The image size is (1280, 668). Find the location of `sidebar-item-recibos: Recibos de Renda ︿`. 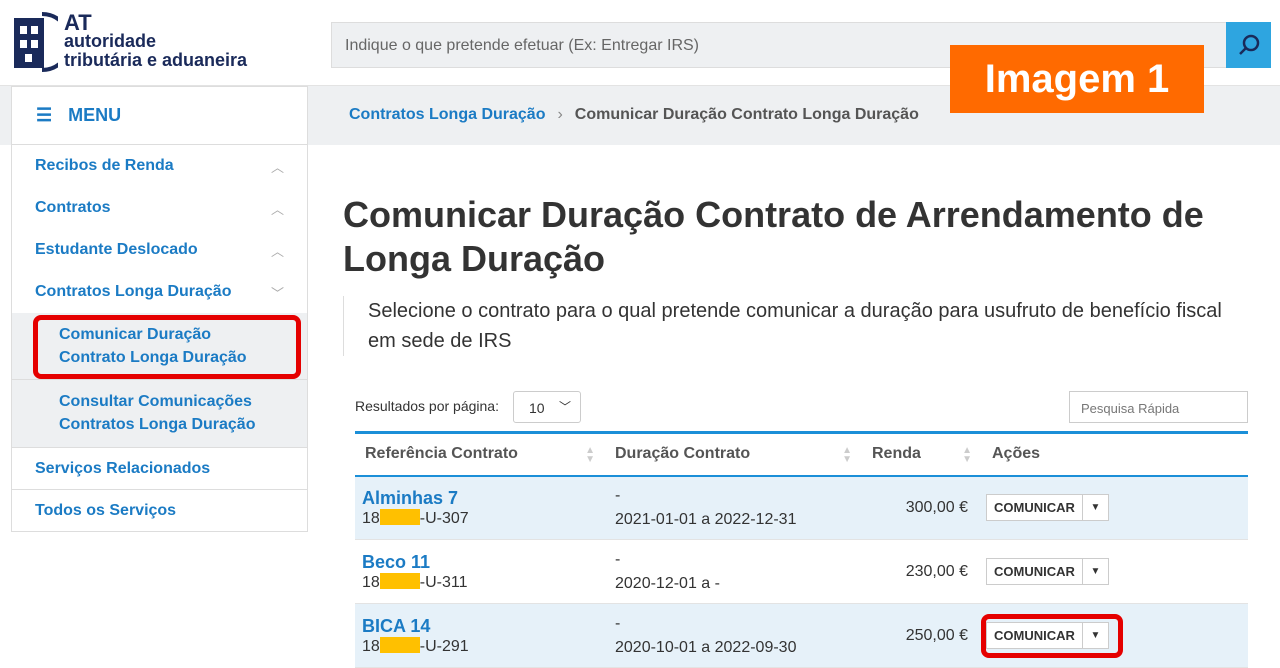

sidebar-item-recibos: Recibos de Renda ︿ is located at coordinates (159, 166).